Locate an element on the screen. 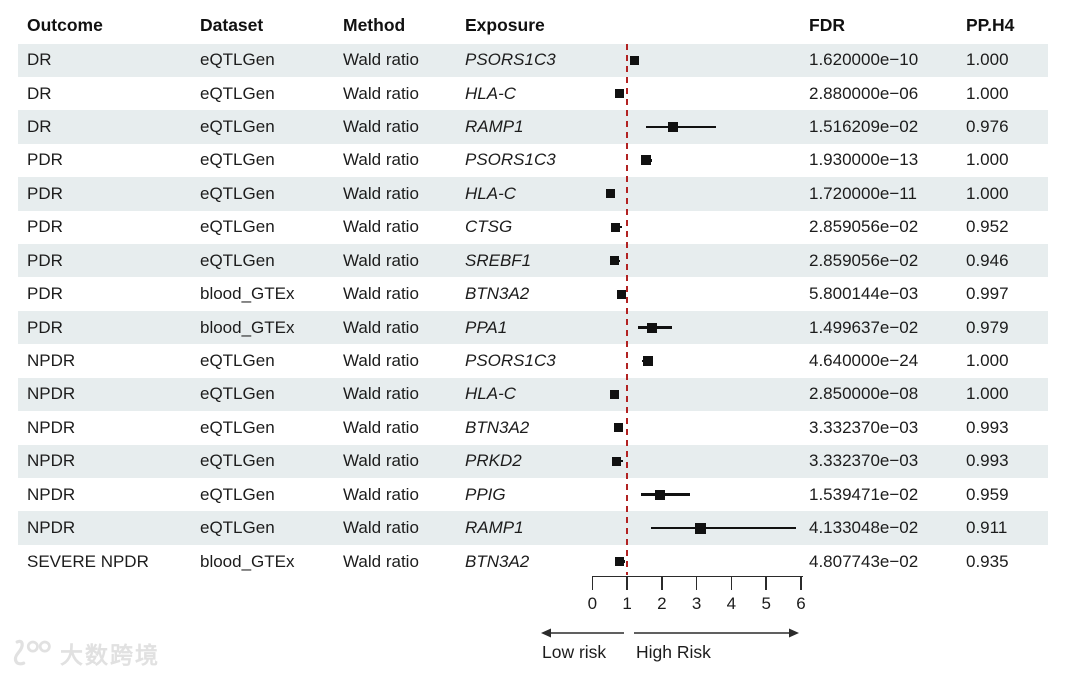 This screenshot has height=678, width=1080. watermark: 大数跨境 is located at coordinates (84, 653).